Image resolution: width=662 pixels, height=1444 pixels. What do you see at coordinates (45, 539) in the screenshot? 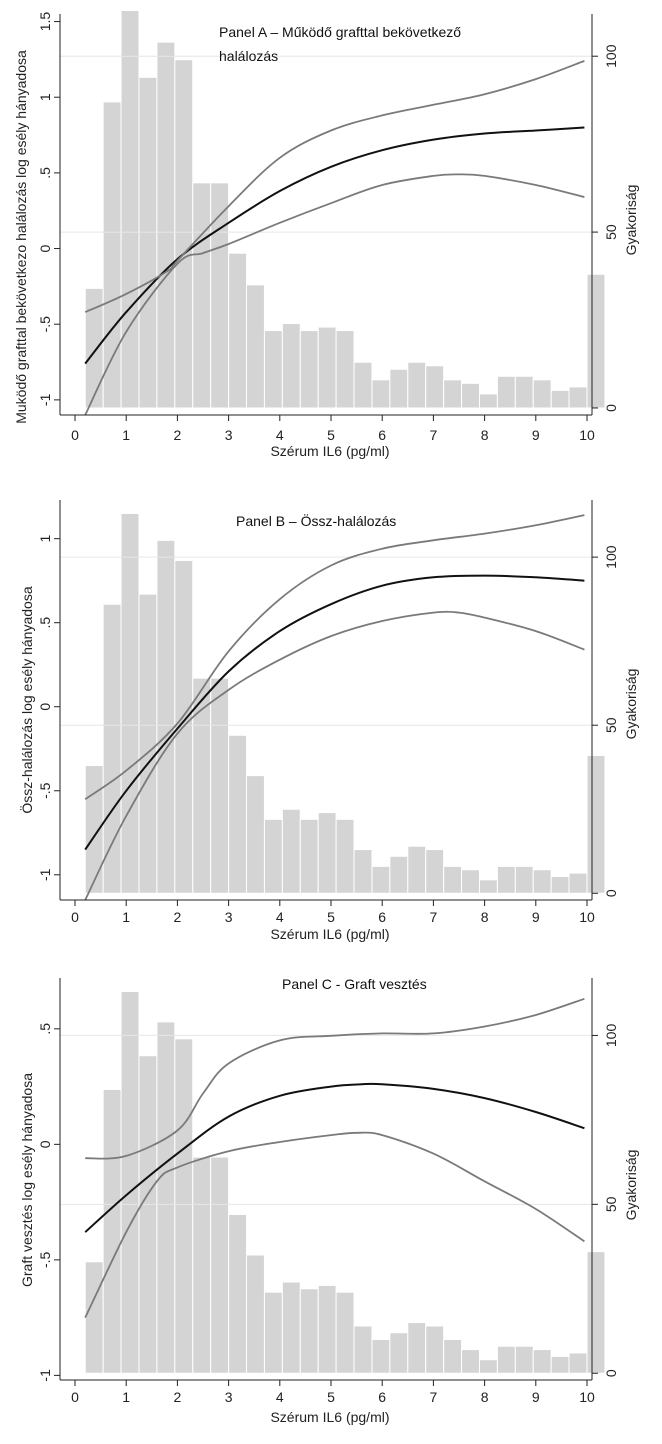
I see `panel-b-y-tick-label: 1` at bounding box center [45, 539].